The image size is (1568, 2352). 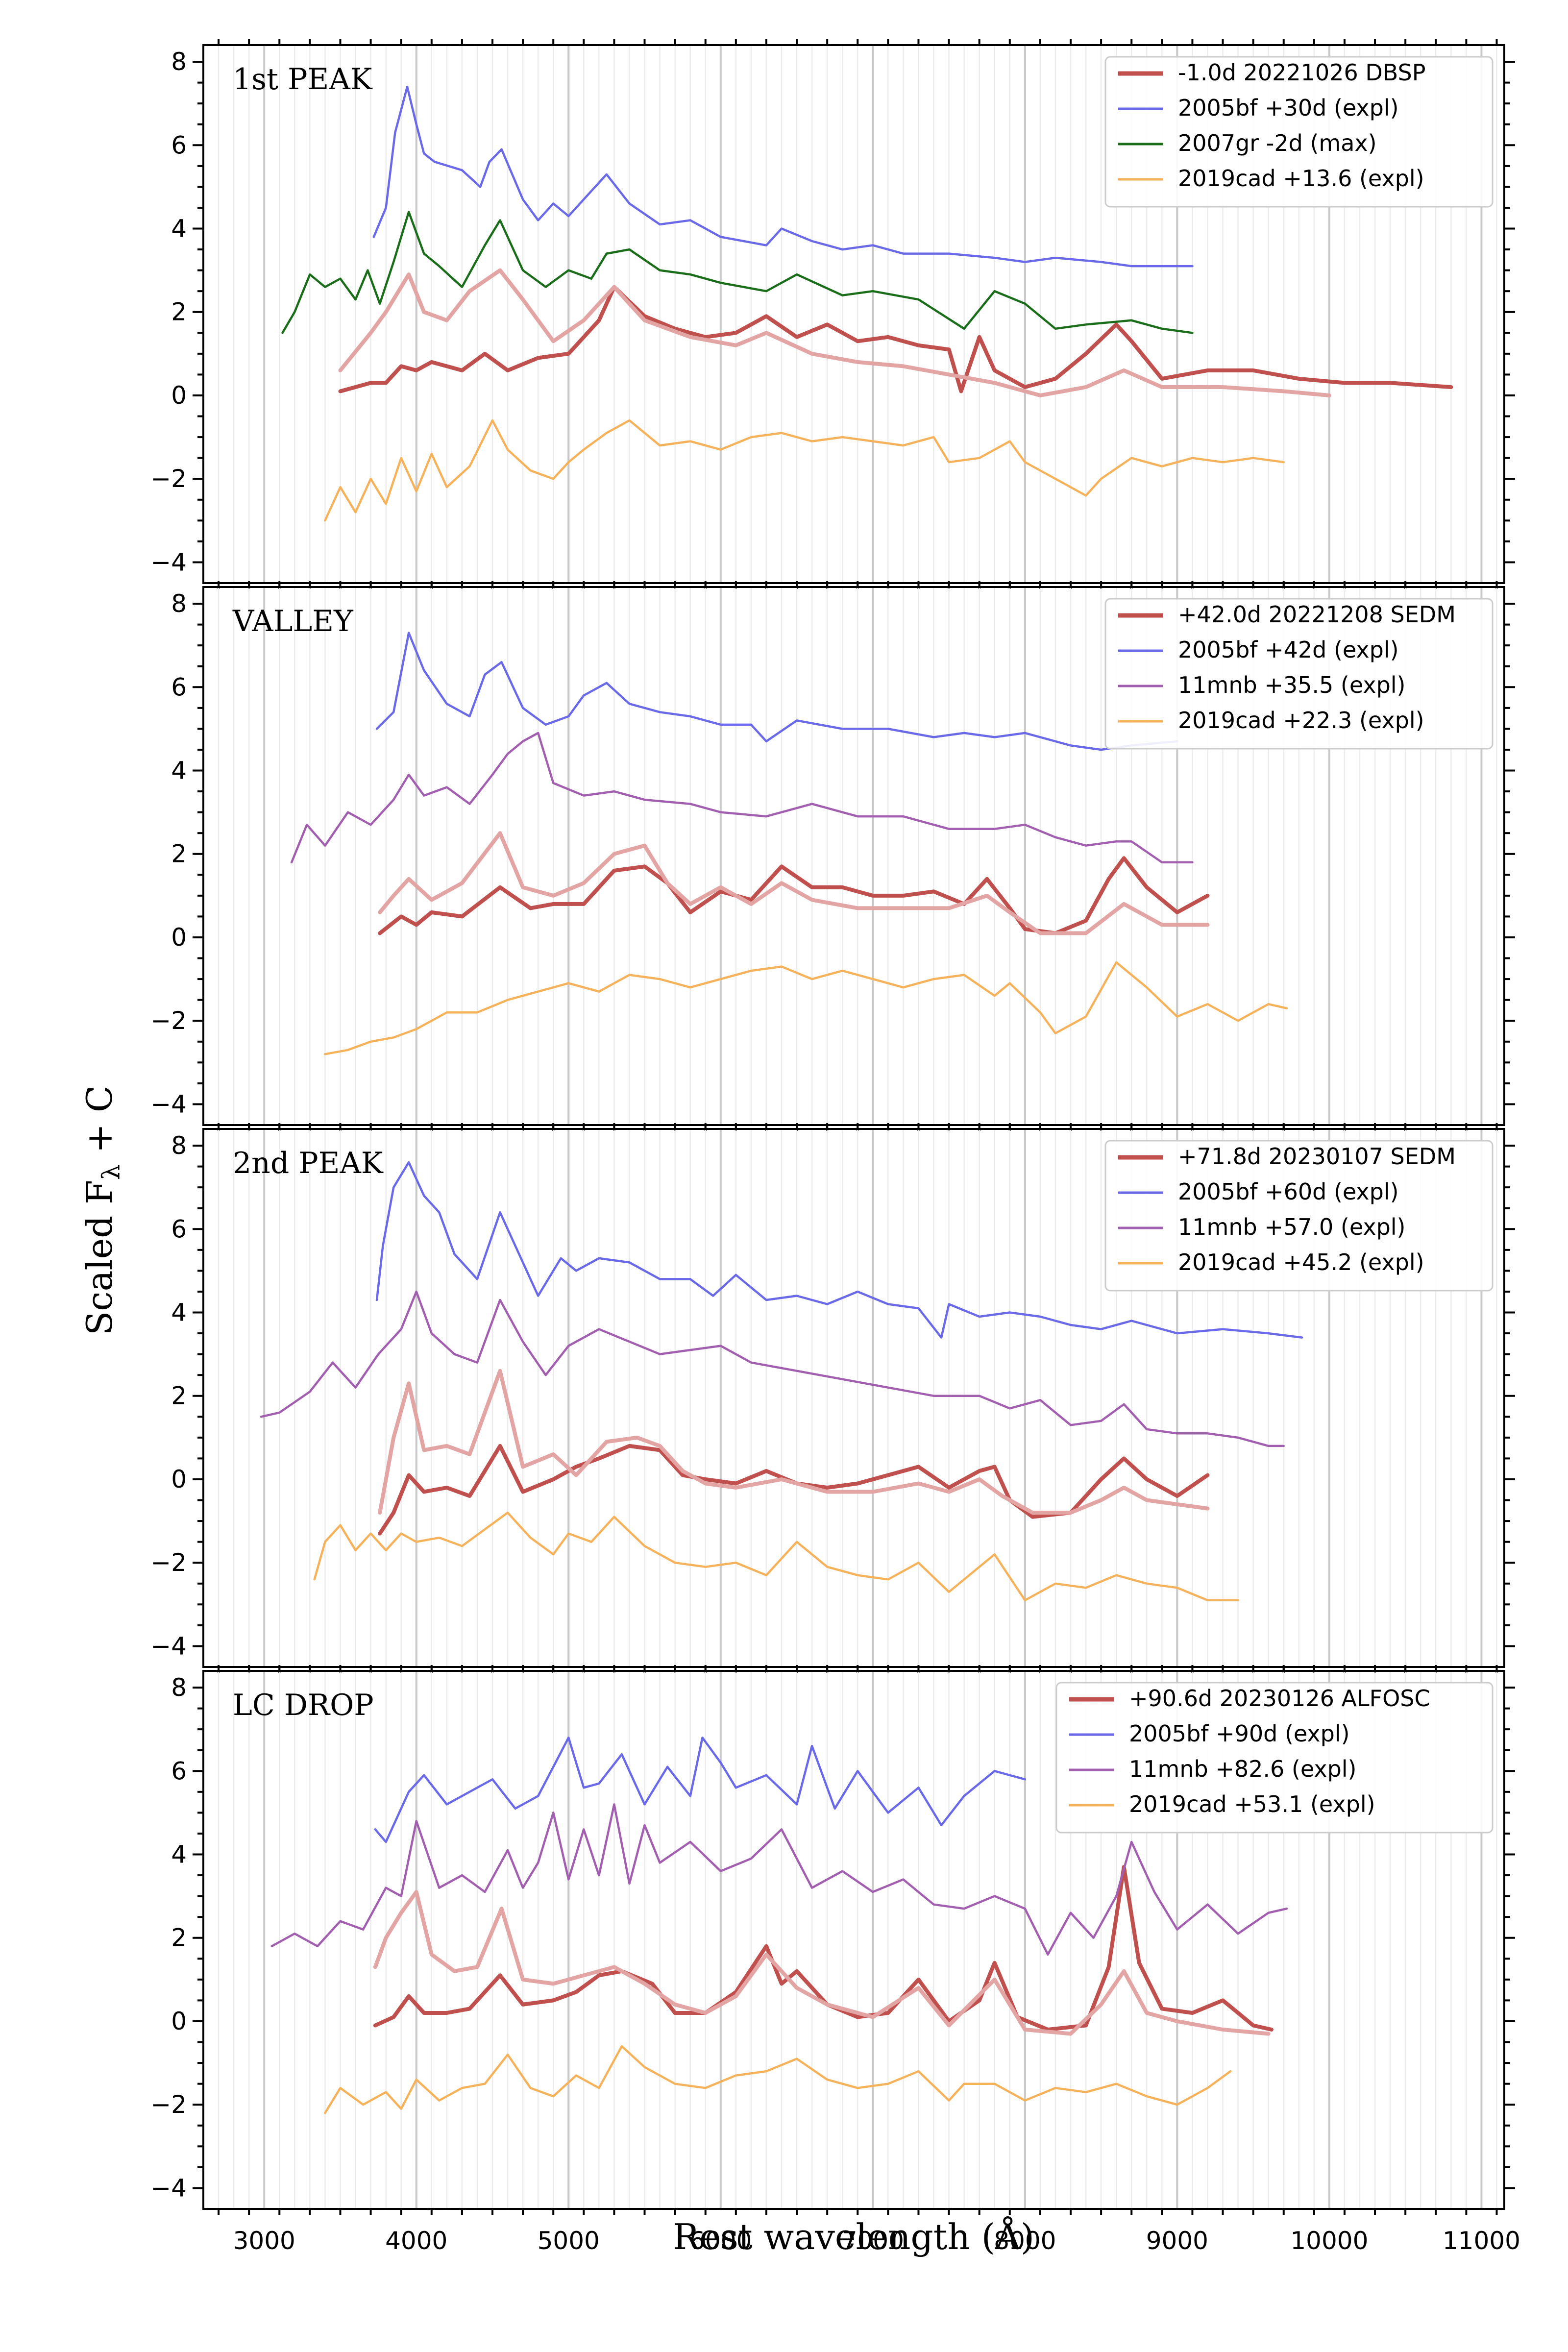 What do you see at coordinates (99, 1124) in the screenshot?
I see `y-axis-label-suffix: + C` at bounding box center [99, 1124].